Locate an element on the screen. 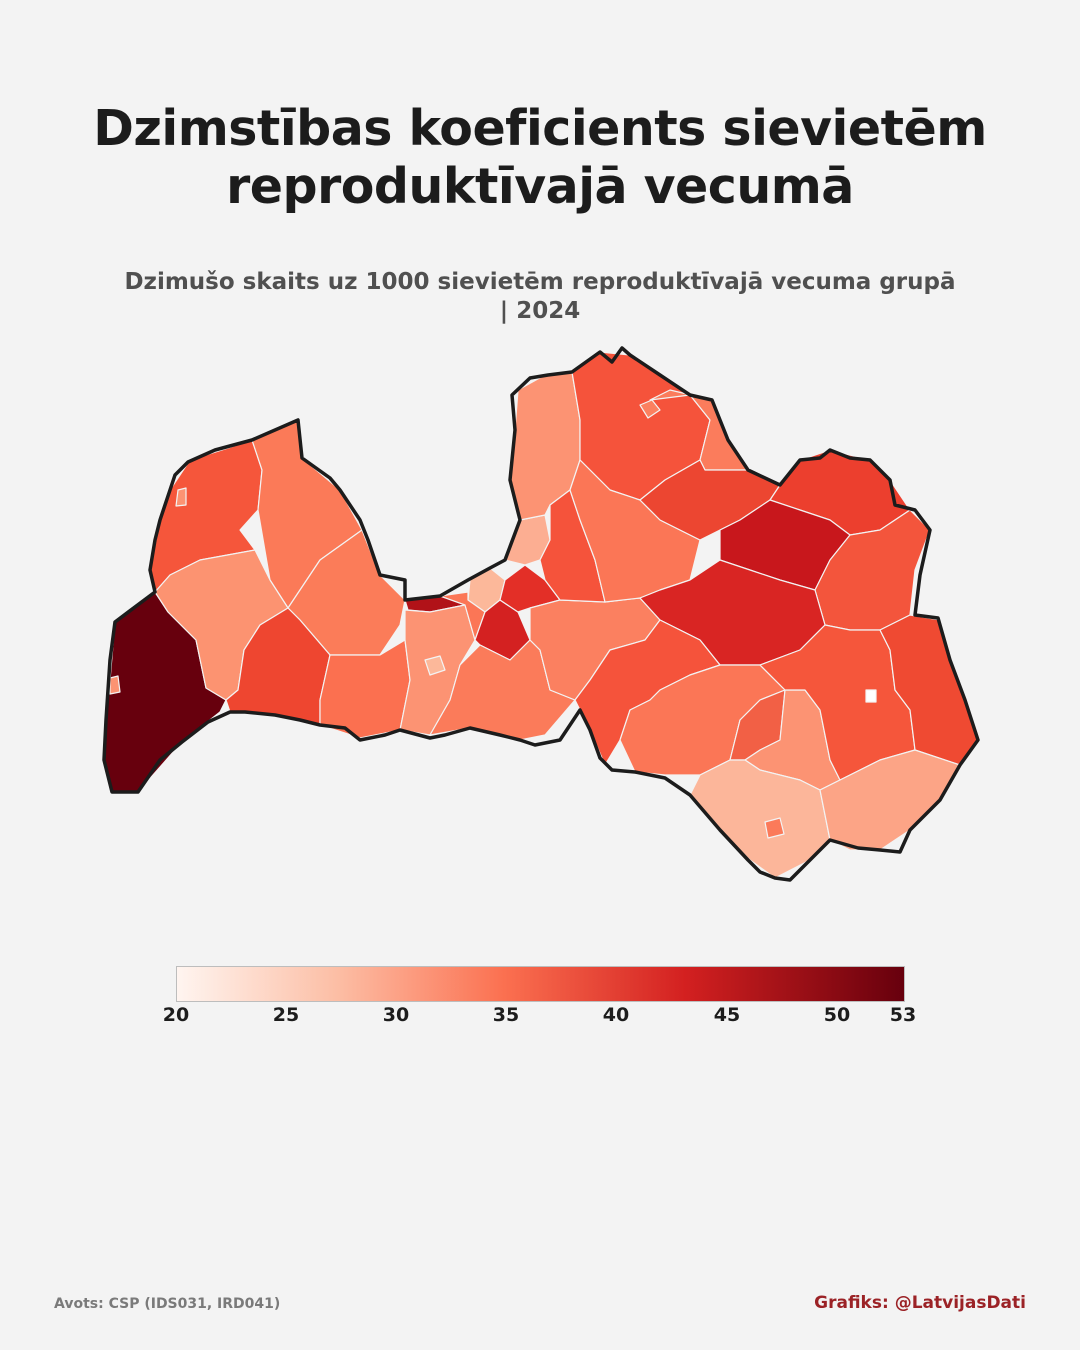 Image resolution: width=1080 pixels, height=1350 pixels. city-rezekne-city is located at coordinates (871, 696).